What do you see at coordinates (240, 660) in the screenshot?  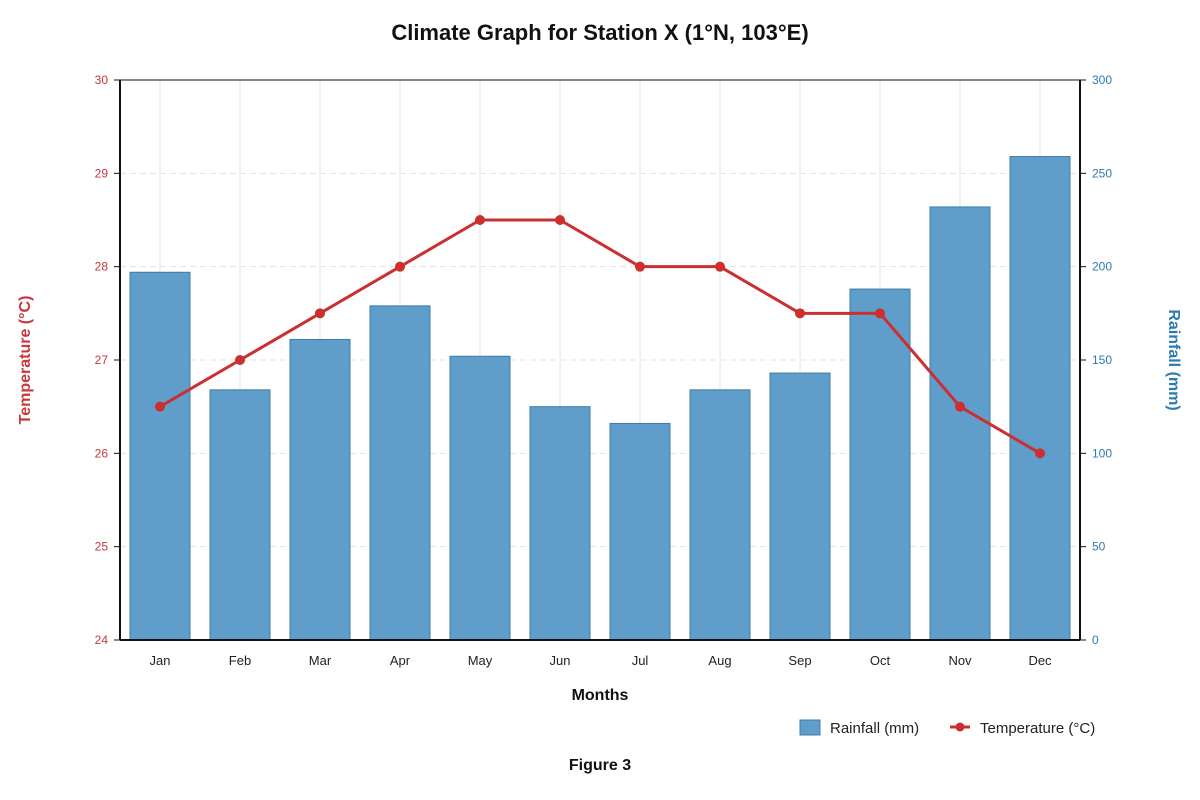 I see `month-label-feb: Feb` at bounding box center [240, 660].